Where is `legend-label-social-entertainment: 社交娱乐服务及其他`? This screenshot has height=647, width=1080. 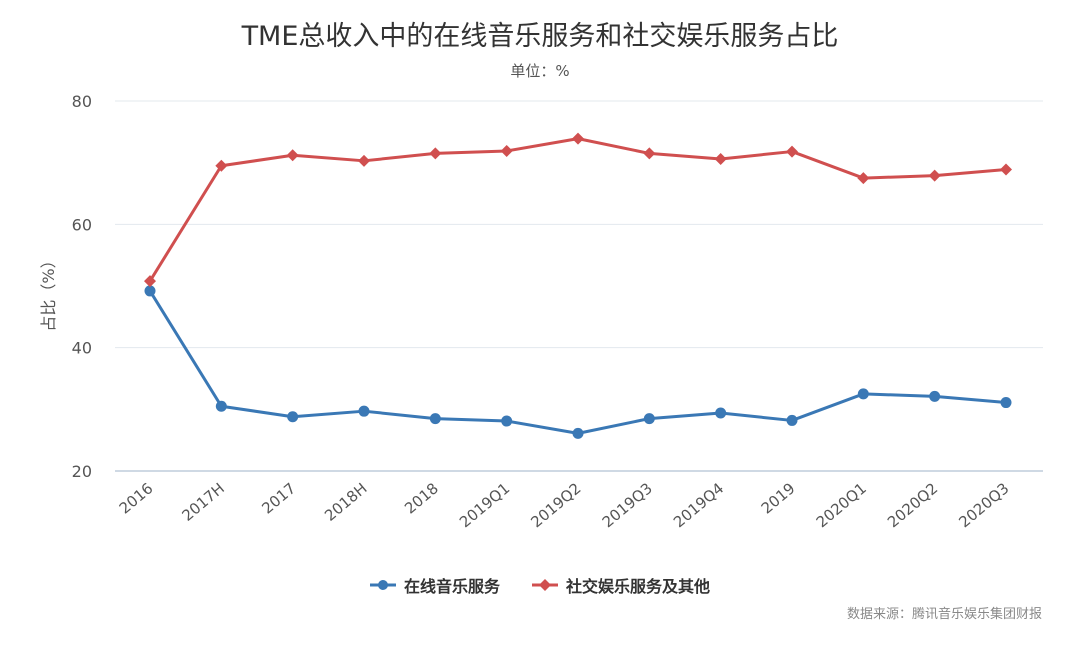 legend-label-social-entertainment: 社交娱乐服务及其他 is located at coordinates (638, 586).